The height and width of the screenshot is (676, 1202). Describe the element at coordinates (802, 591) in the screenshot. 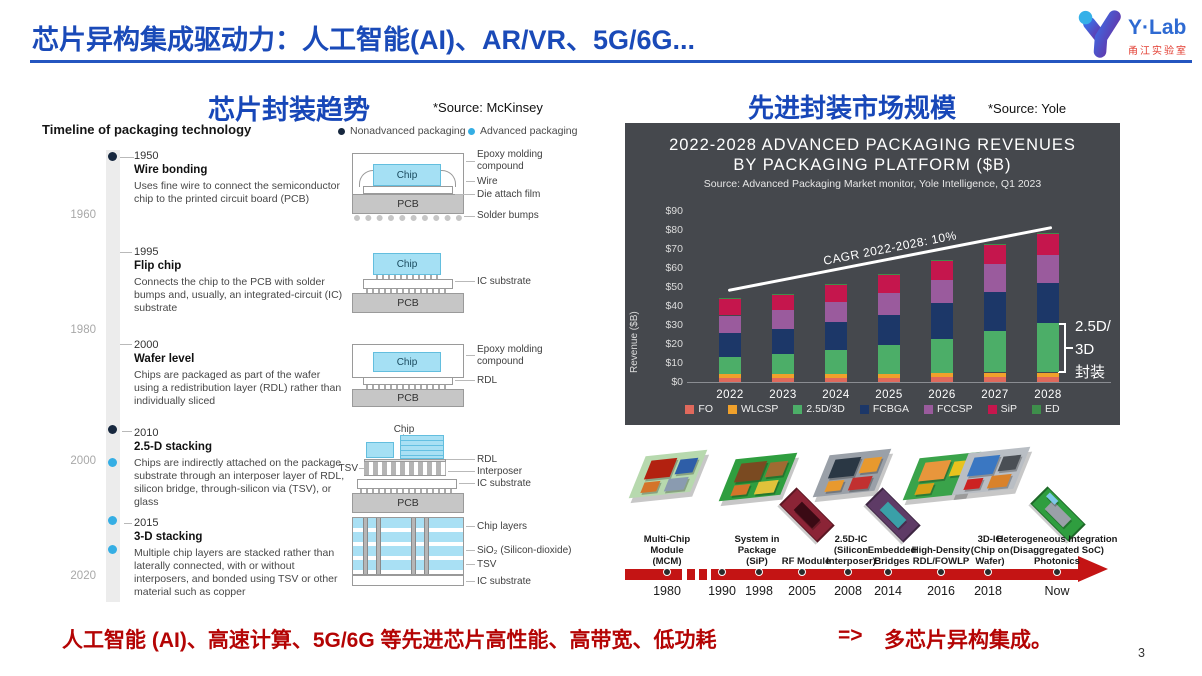

I see `arrow-year-label: 2005` at that location.